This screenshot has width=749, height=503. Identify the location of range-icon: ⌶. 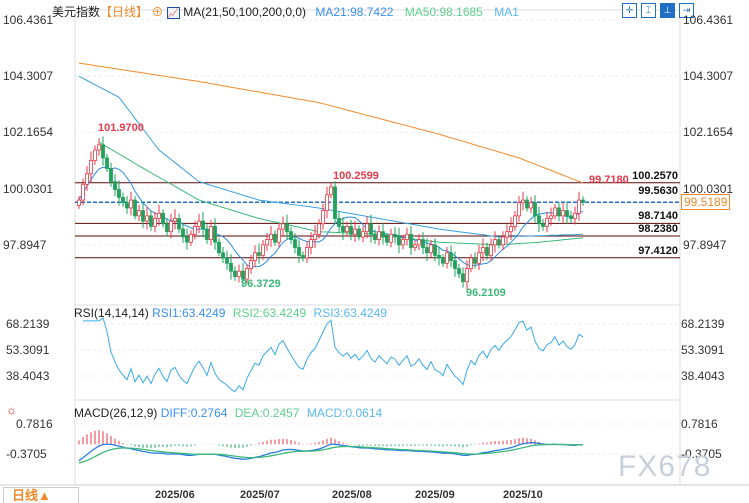
(648, 10).